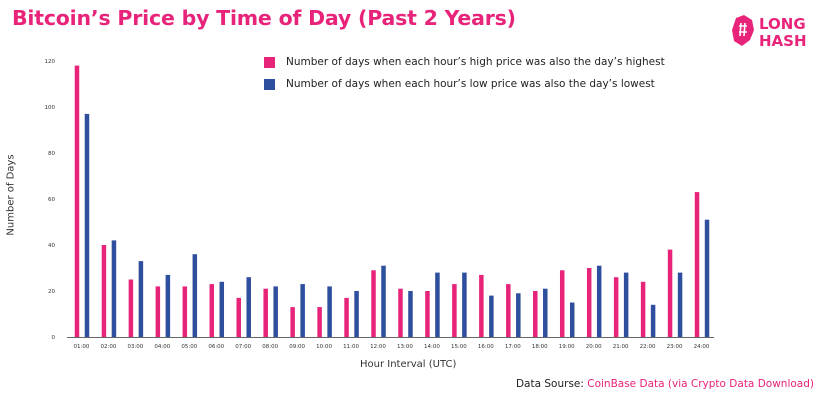  Describe the element at coordinates (486, 347) in the screenshot. I see `x-tick-label: 16:00` at that location.